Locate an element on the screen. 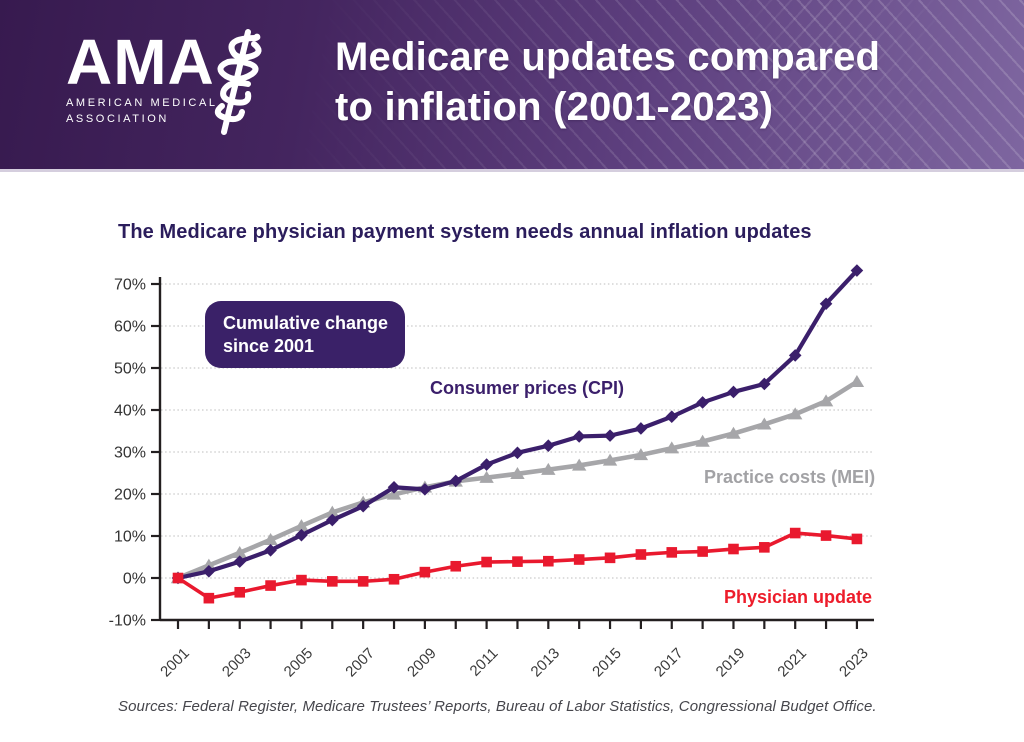 Image resolution: width=1024 pixels, height=742 pixels. caduceus-icon is located at coordinates (238, 82).